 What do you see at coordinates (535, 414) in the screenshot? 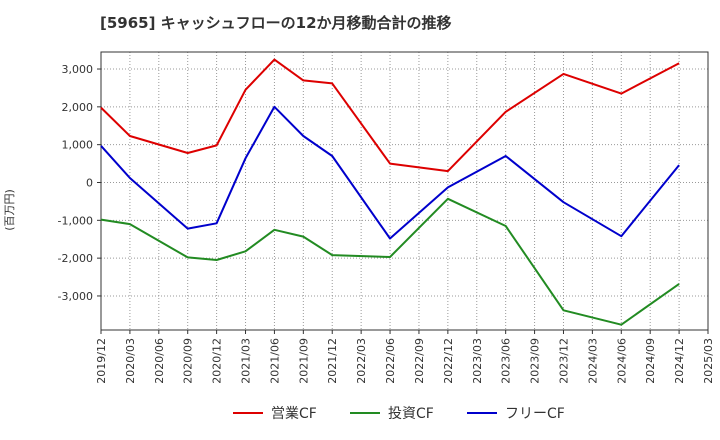
I see `legend-label-3: フリーCF` at bounding box center [535, 414].